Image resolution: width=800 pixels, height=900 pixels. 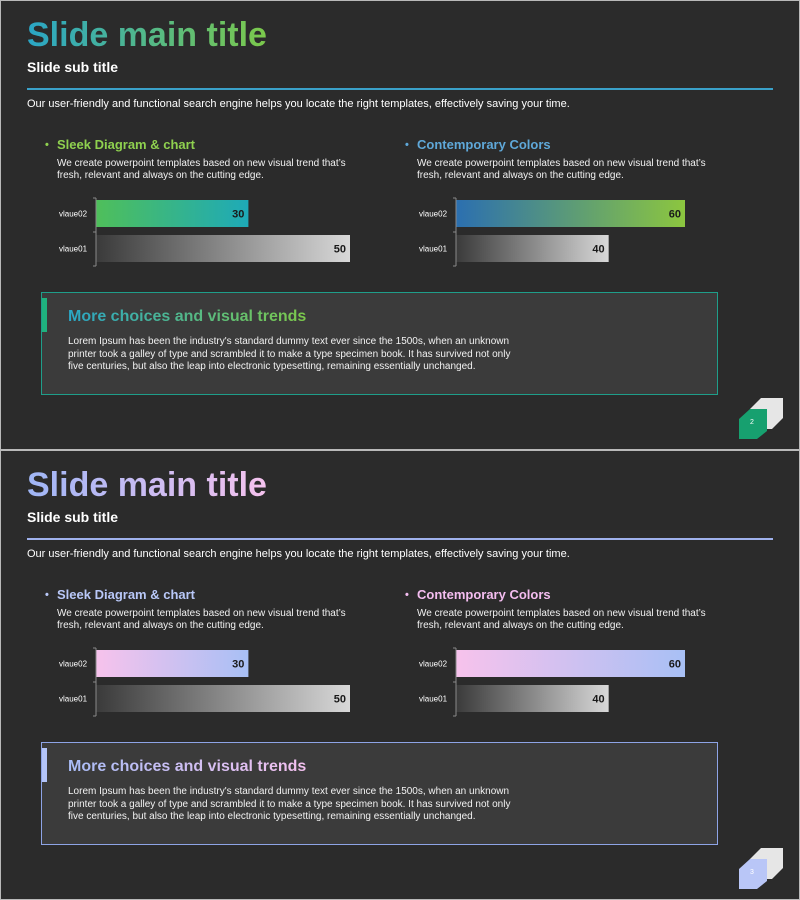 I want to click on page-number: 3, so click(x=752, y=872).